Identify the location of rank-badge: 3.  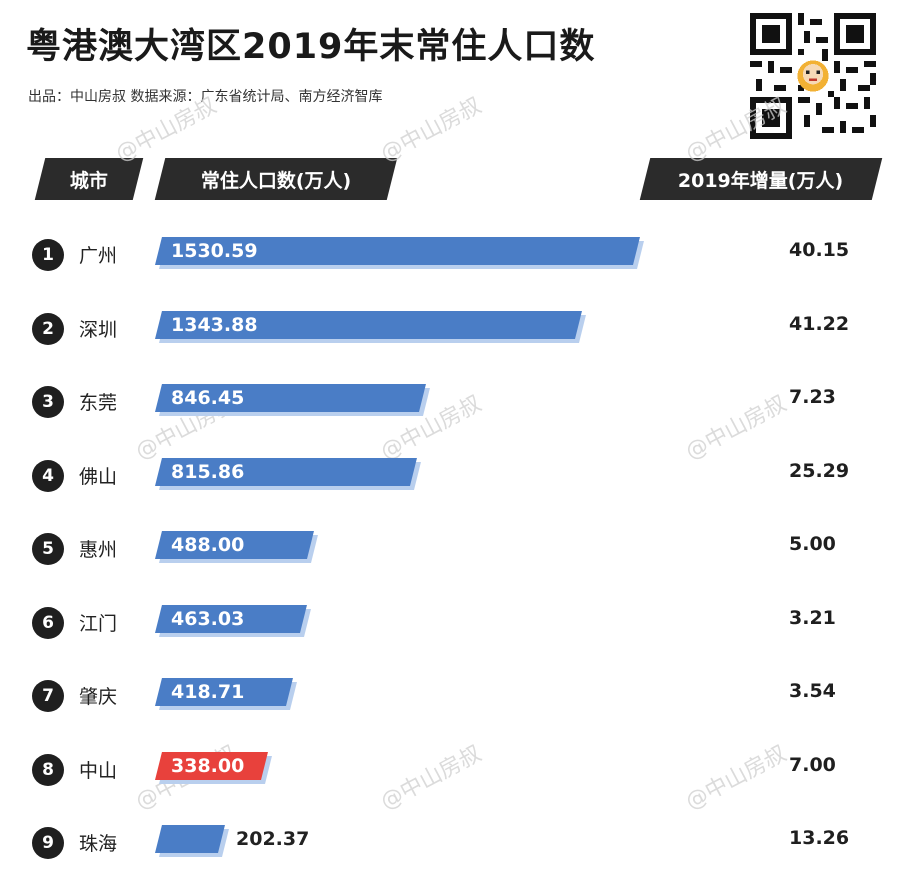
(48, 402).